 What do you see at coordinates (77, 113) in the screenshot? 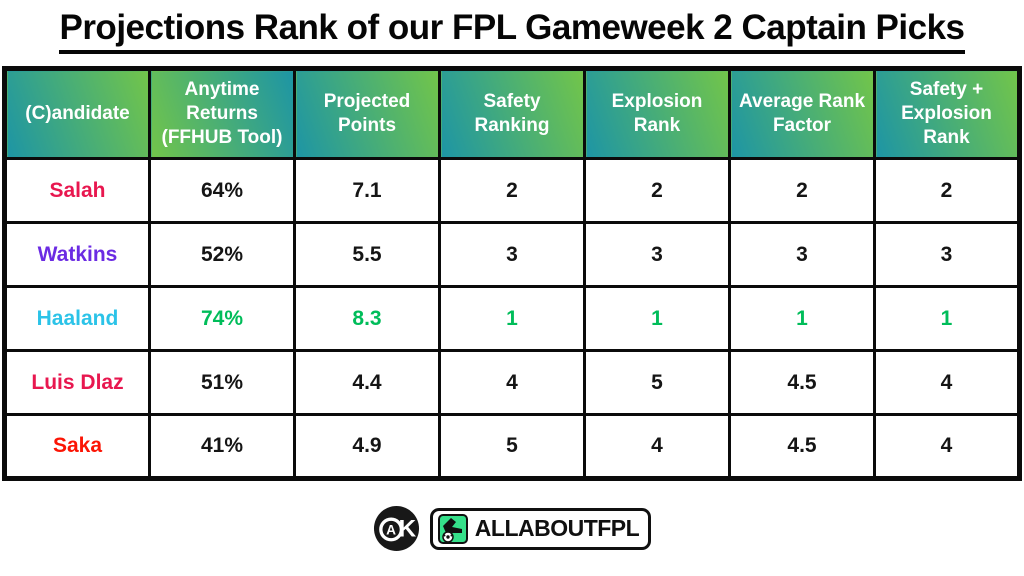
I see `column-header: (C)andidate` at bounding box center [77, 113].